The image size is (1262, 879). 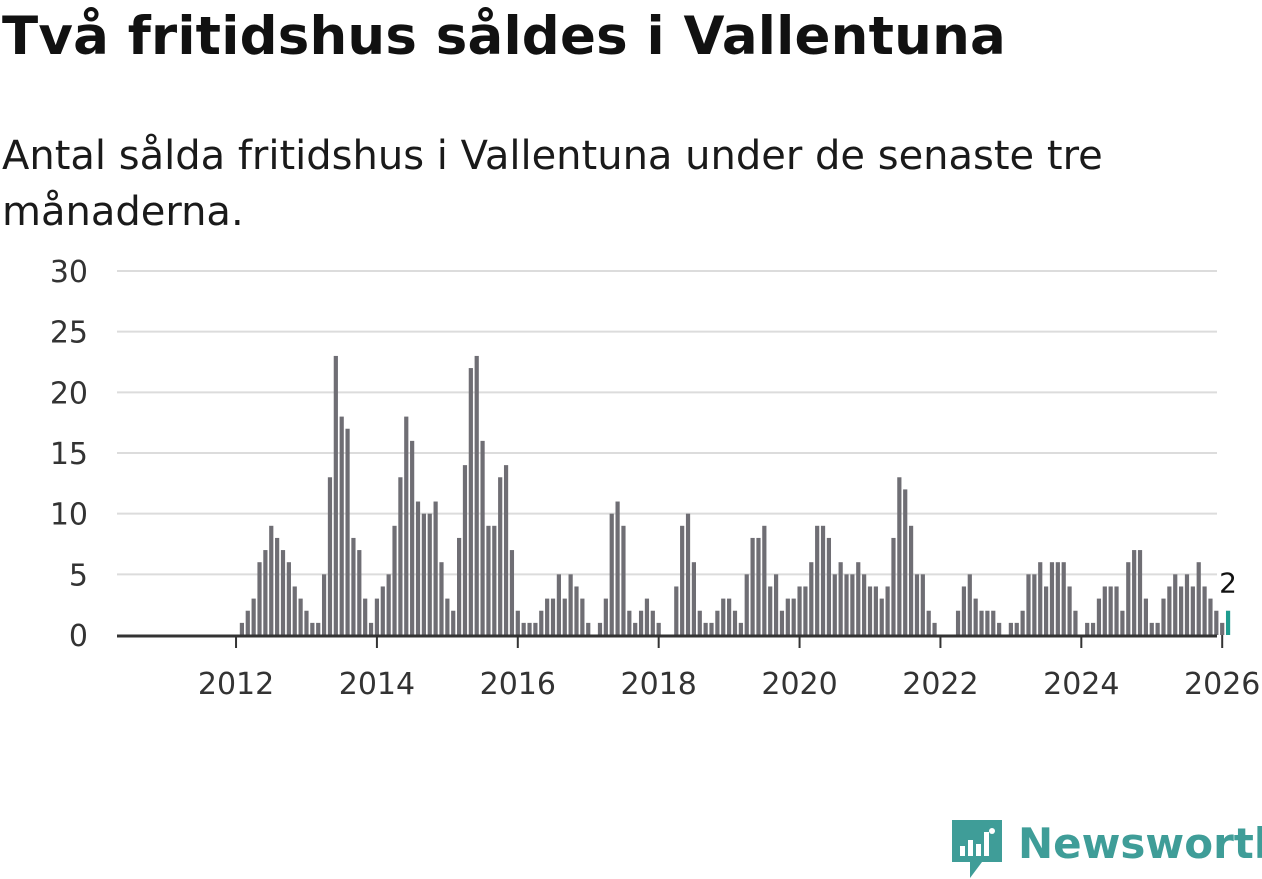 I want to click on chart-title: Två fritidshus såldes i Vallentuna, so click(x=504, y=36).